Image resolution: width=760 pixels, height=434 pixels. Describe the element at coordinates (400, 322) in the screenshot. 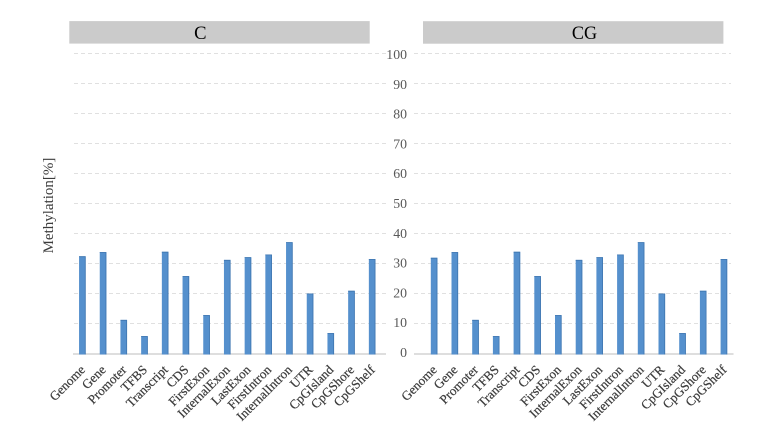

I see `svg-text: 10` at that location.